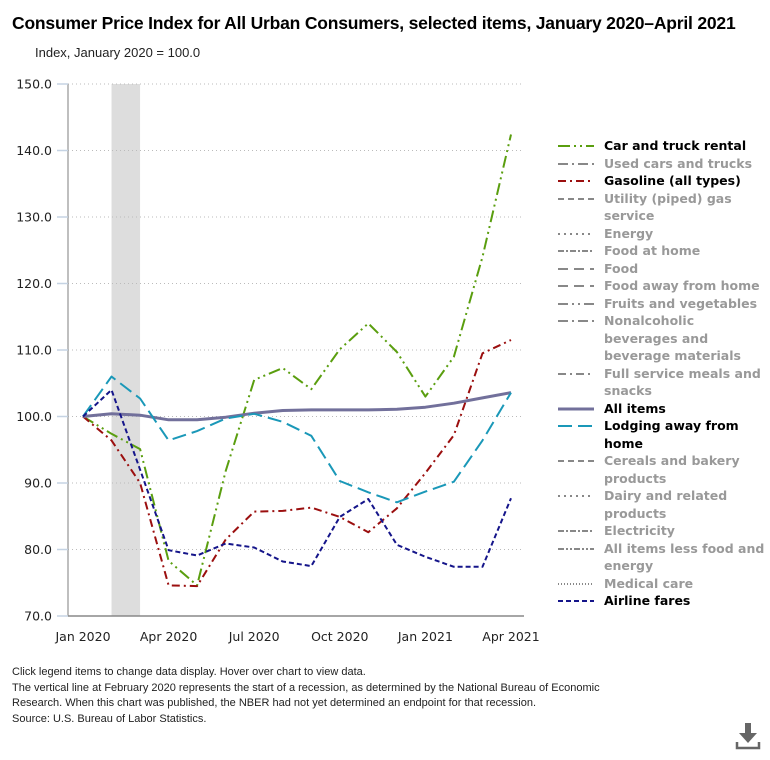  I want to click on legend-label: Food, so click(621, 268).